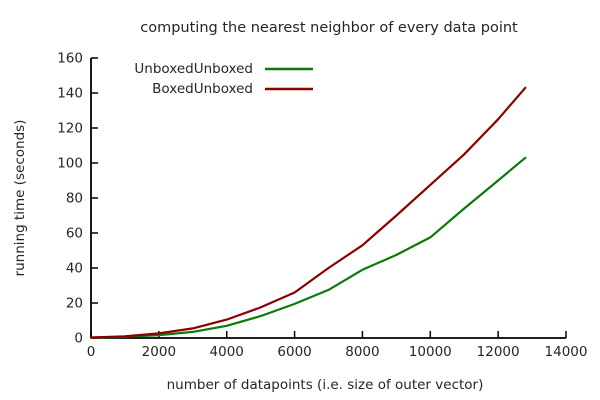  What do you see at coordinates (294, 352) in the screenshot?
I see `x-tick-label: 6000` at bounding box center [294, 352].